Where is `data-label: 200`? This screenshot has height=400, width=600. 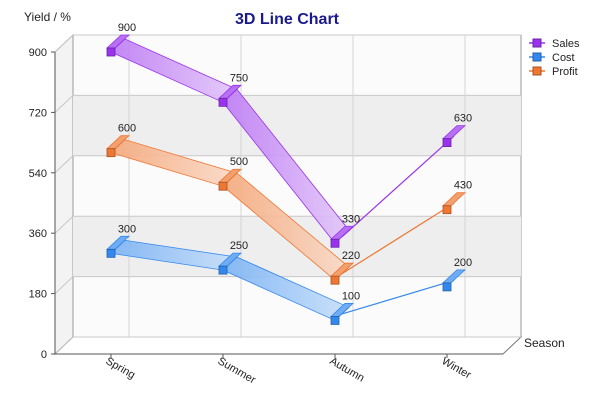
data-label: 200 is located at coordinates (463, 263).